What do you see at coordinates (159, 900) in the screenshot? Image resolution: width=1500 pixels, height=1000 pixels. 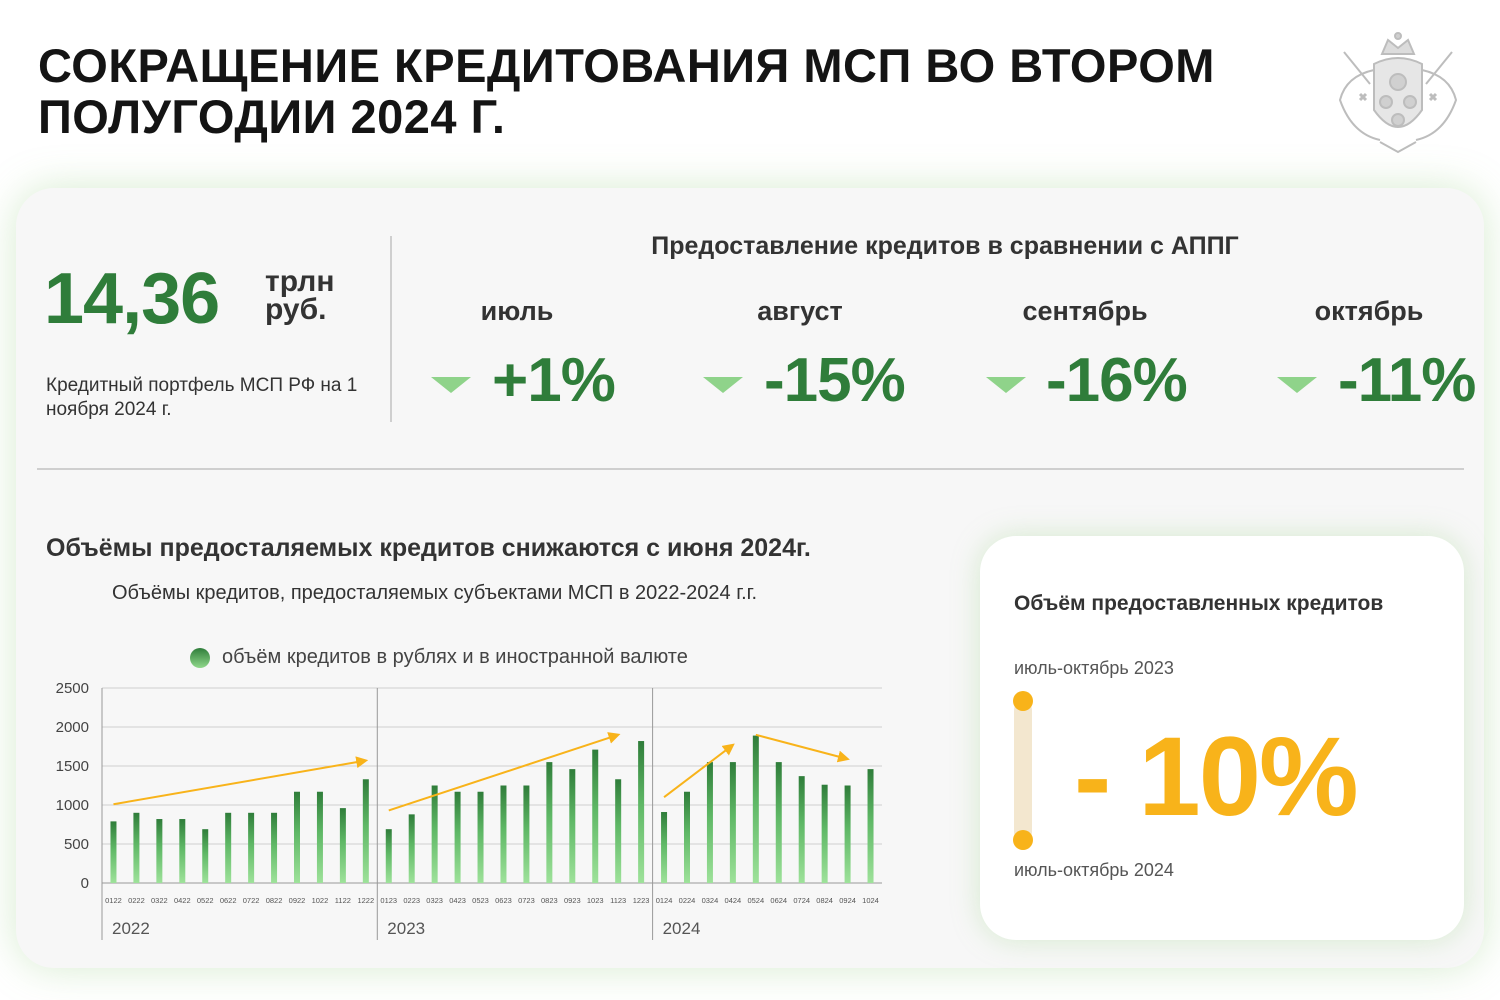 I see `x-tick-label: 0322` at bounding box center [159, 900].